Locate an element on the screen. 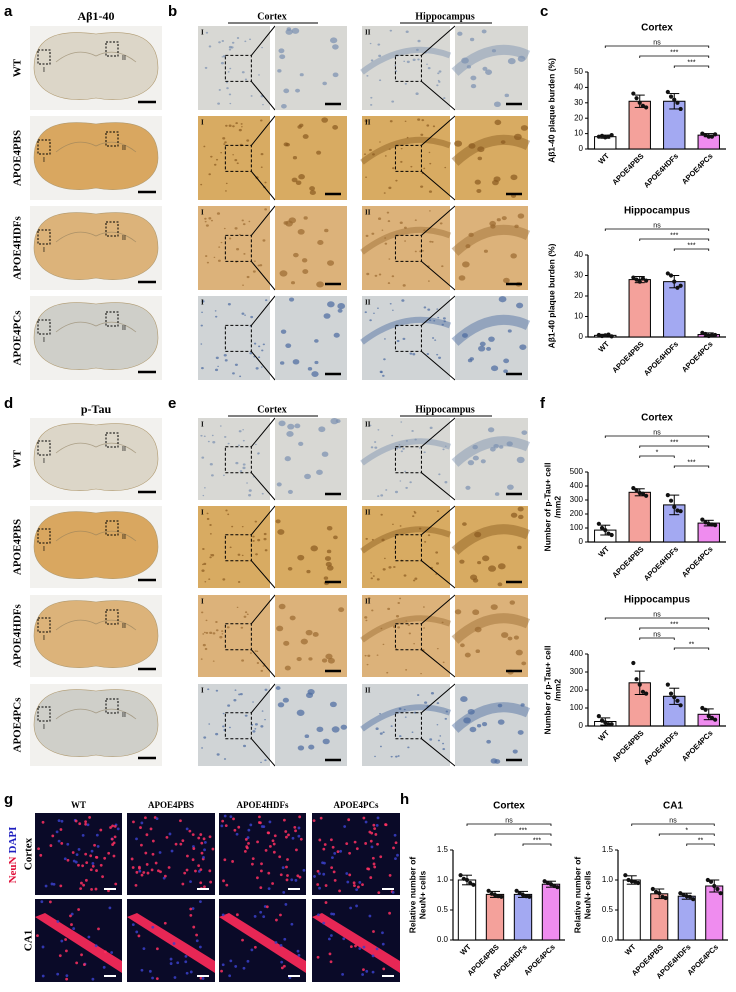  stain-name: NeuN is located at coordinates (13, 869).